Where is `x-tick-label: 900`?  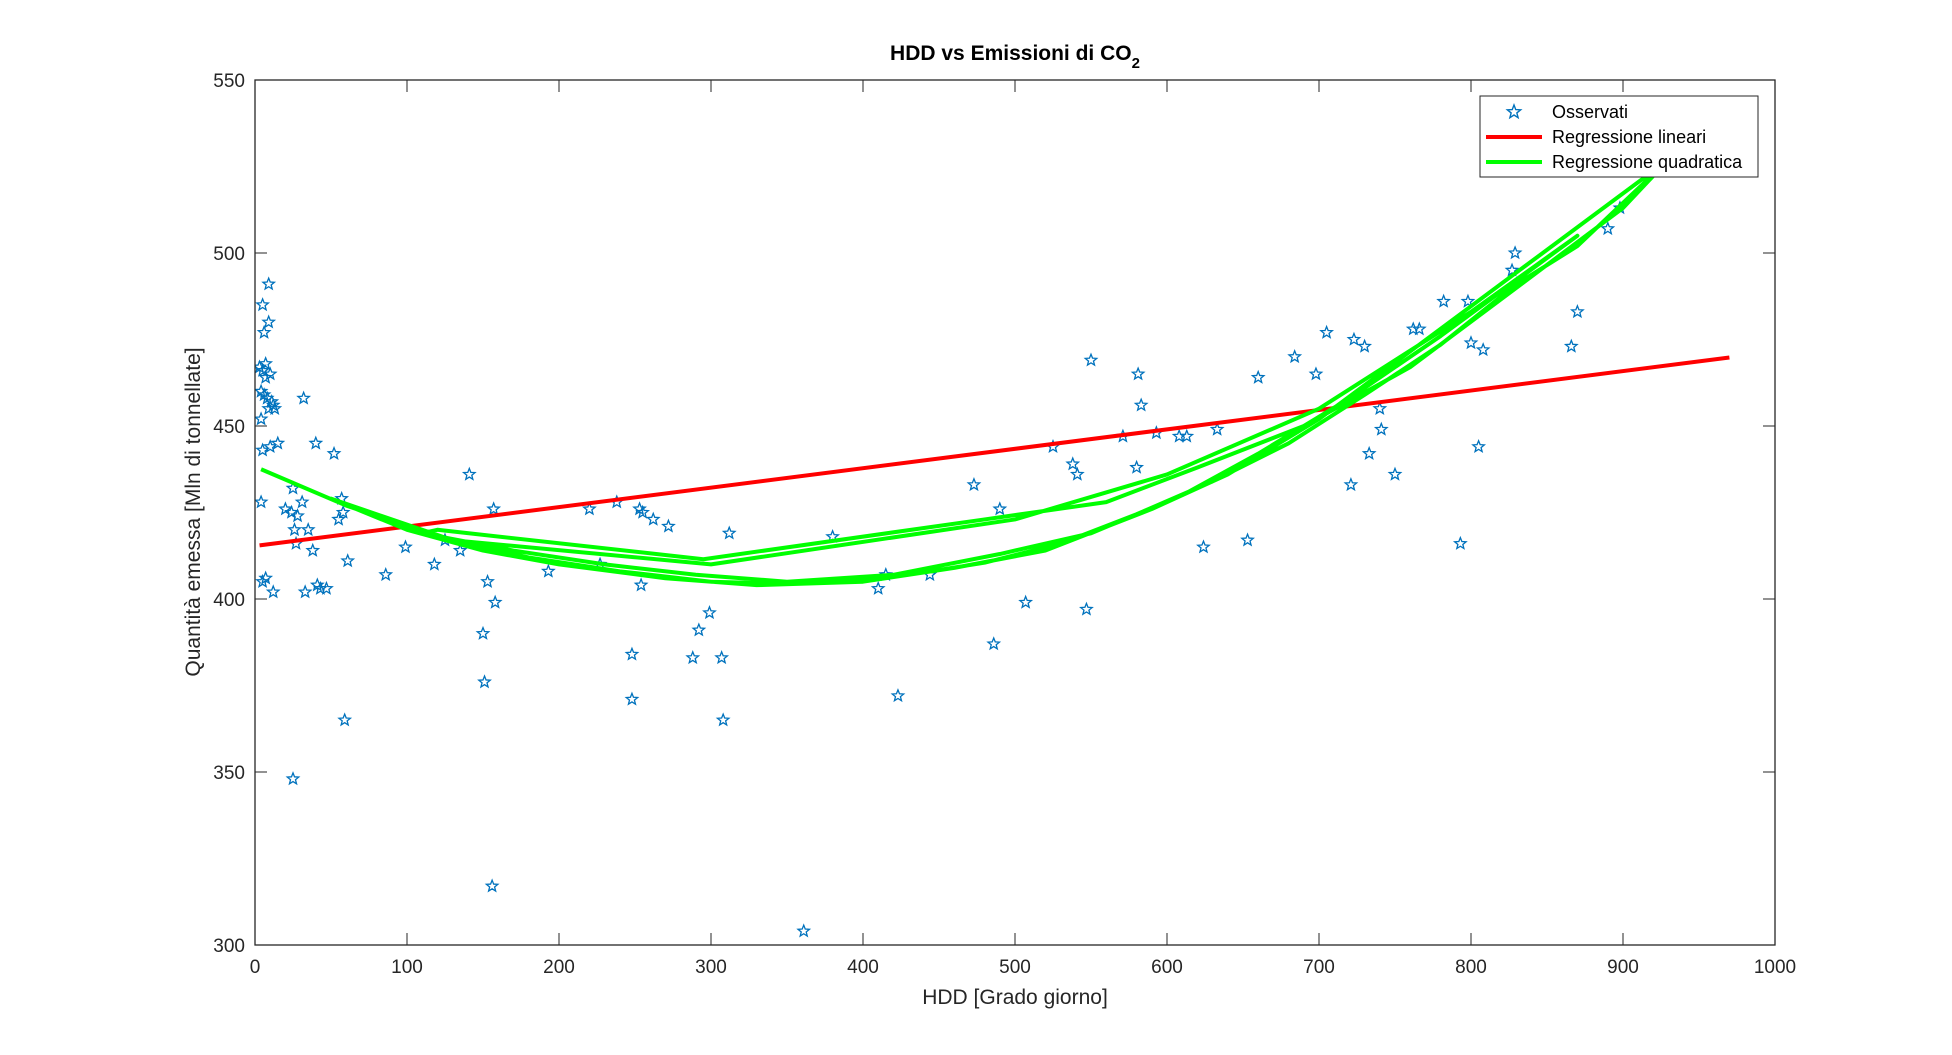 x-tick-label: 900 is located at coordinates (1623, 967).